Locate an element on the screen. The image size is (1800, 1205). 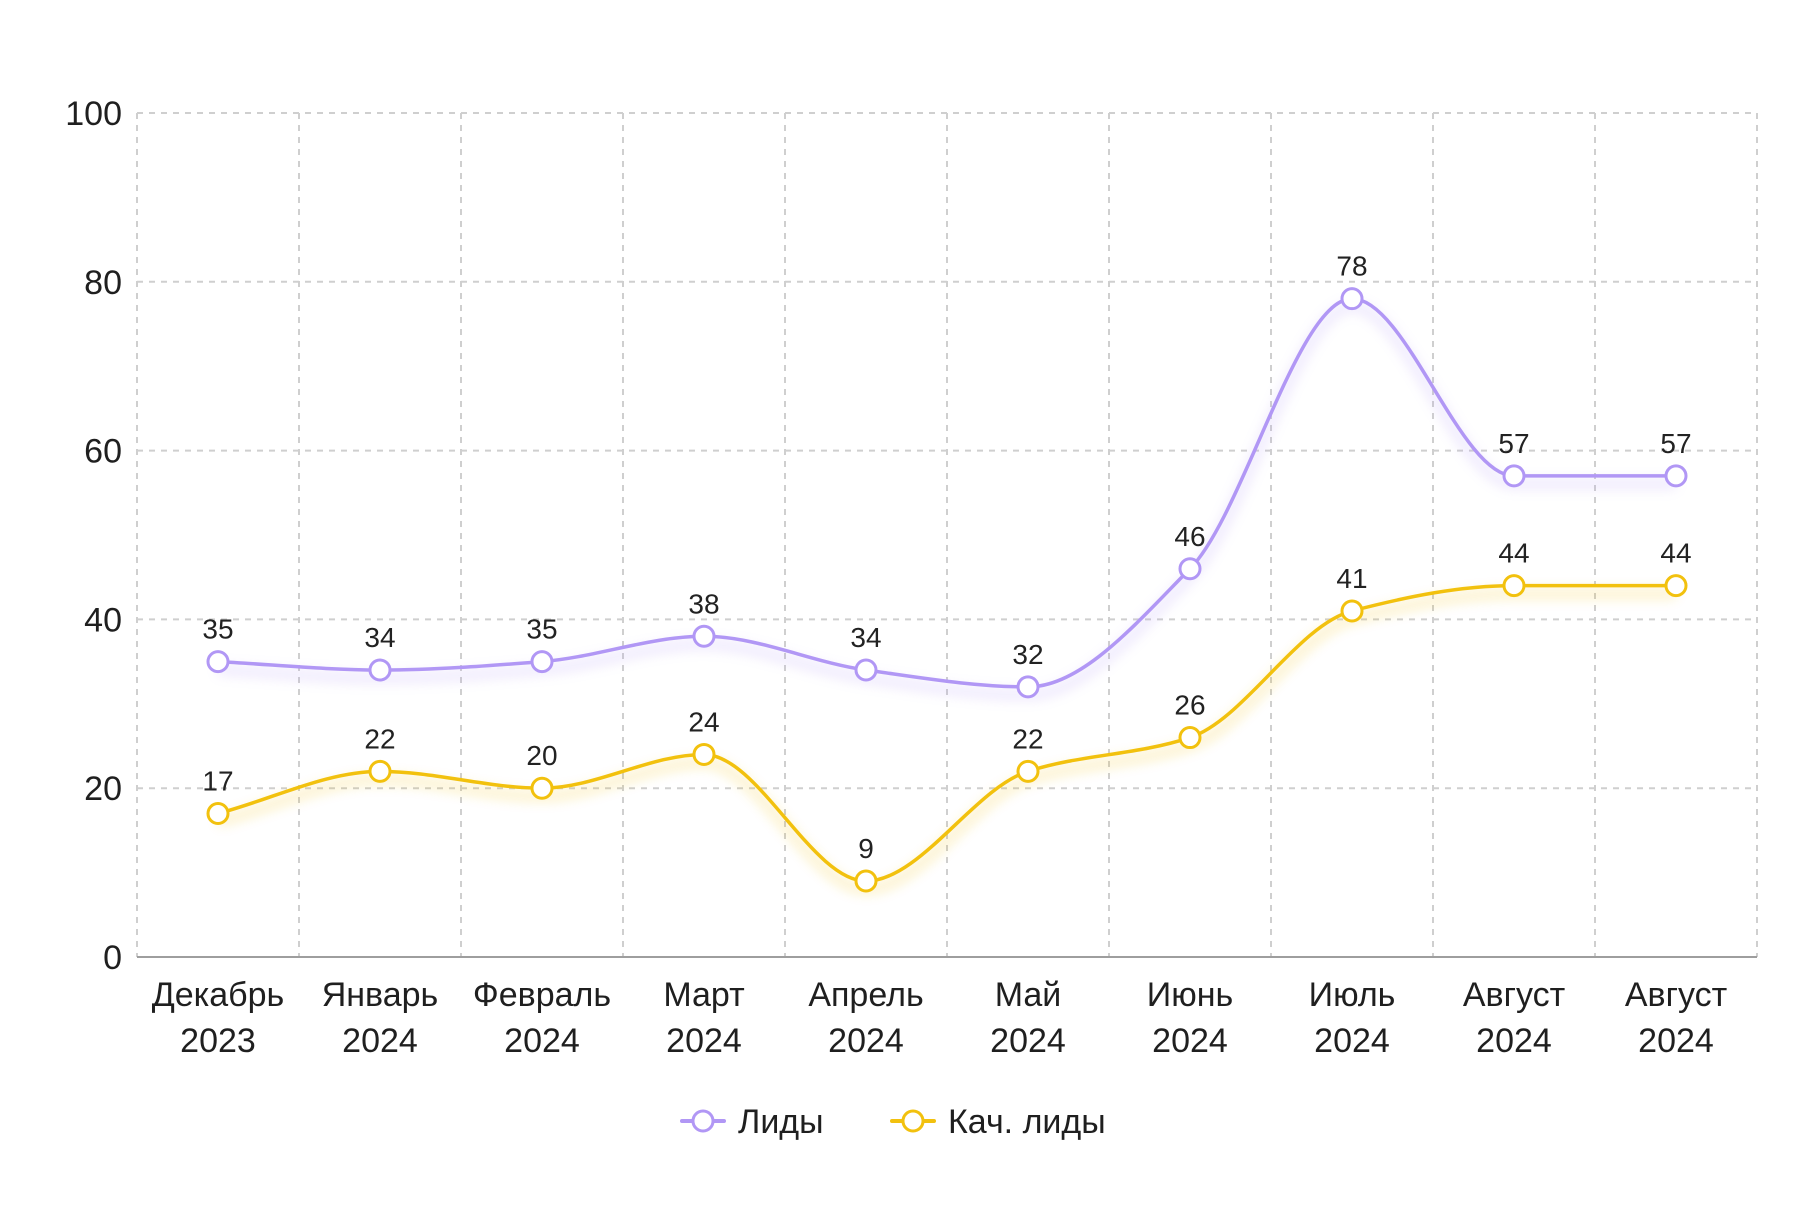
series-2-data-label: 26 is located at coordinates (1189, 705).